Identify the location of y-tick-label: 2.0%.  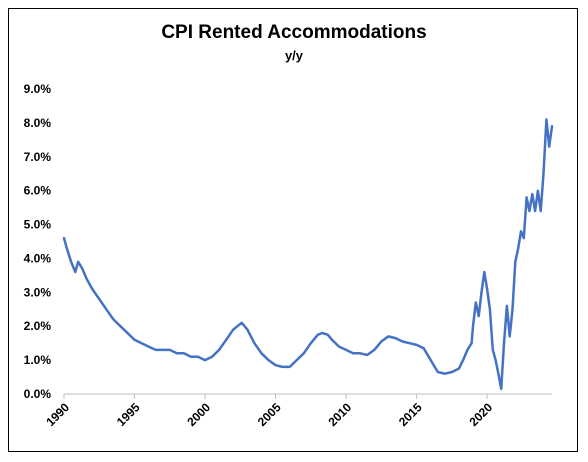
(38, 326).